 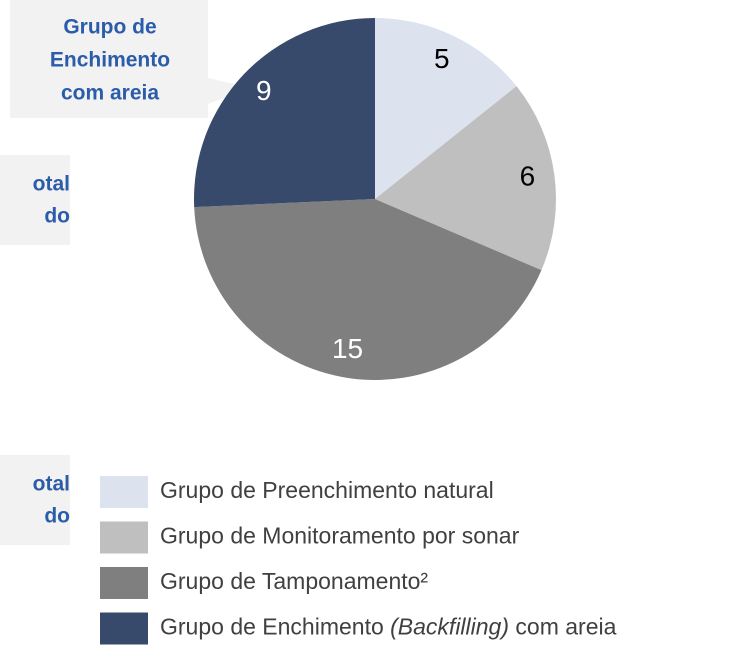 What do you see at coordinates (101, 272) in the screenshot?
I see `annotations: Grupo de Enchimento com areia otal do otal do` at bounding box center [101, 272].